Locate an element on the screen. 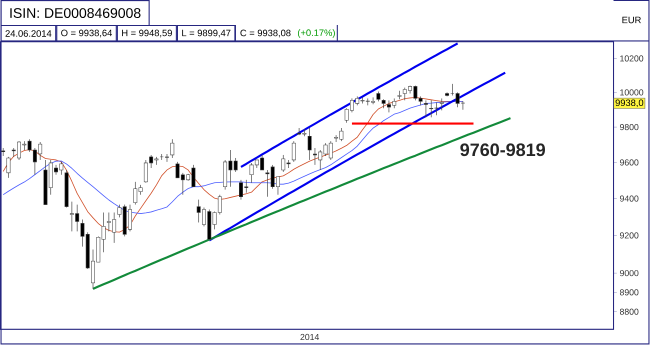  chart-subtitle: 24.06.2014 is located at coordinates (29, 33).